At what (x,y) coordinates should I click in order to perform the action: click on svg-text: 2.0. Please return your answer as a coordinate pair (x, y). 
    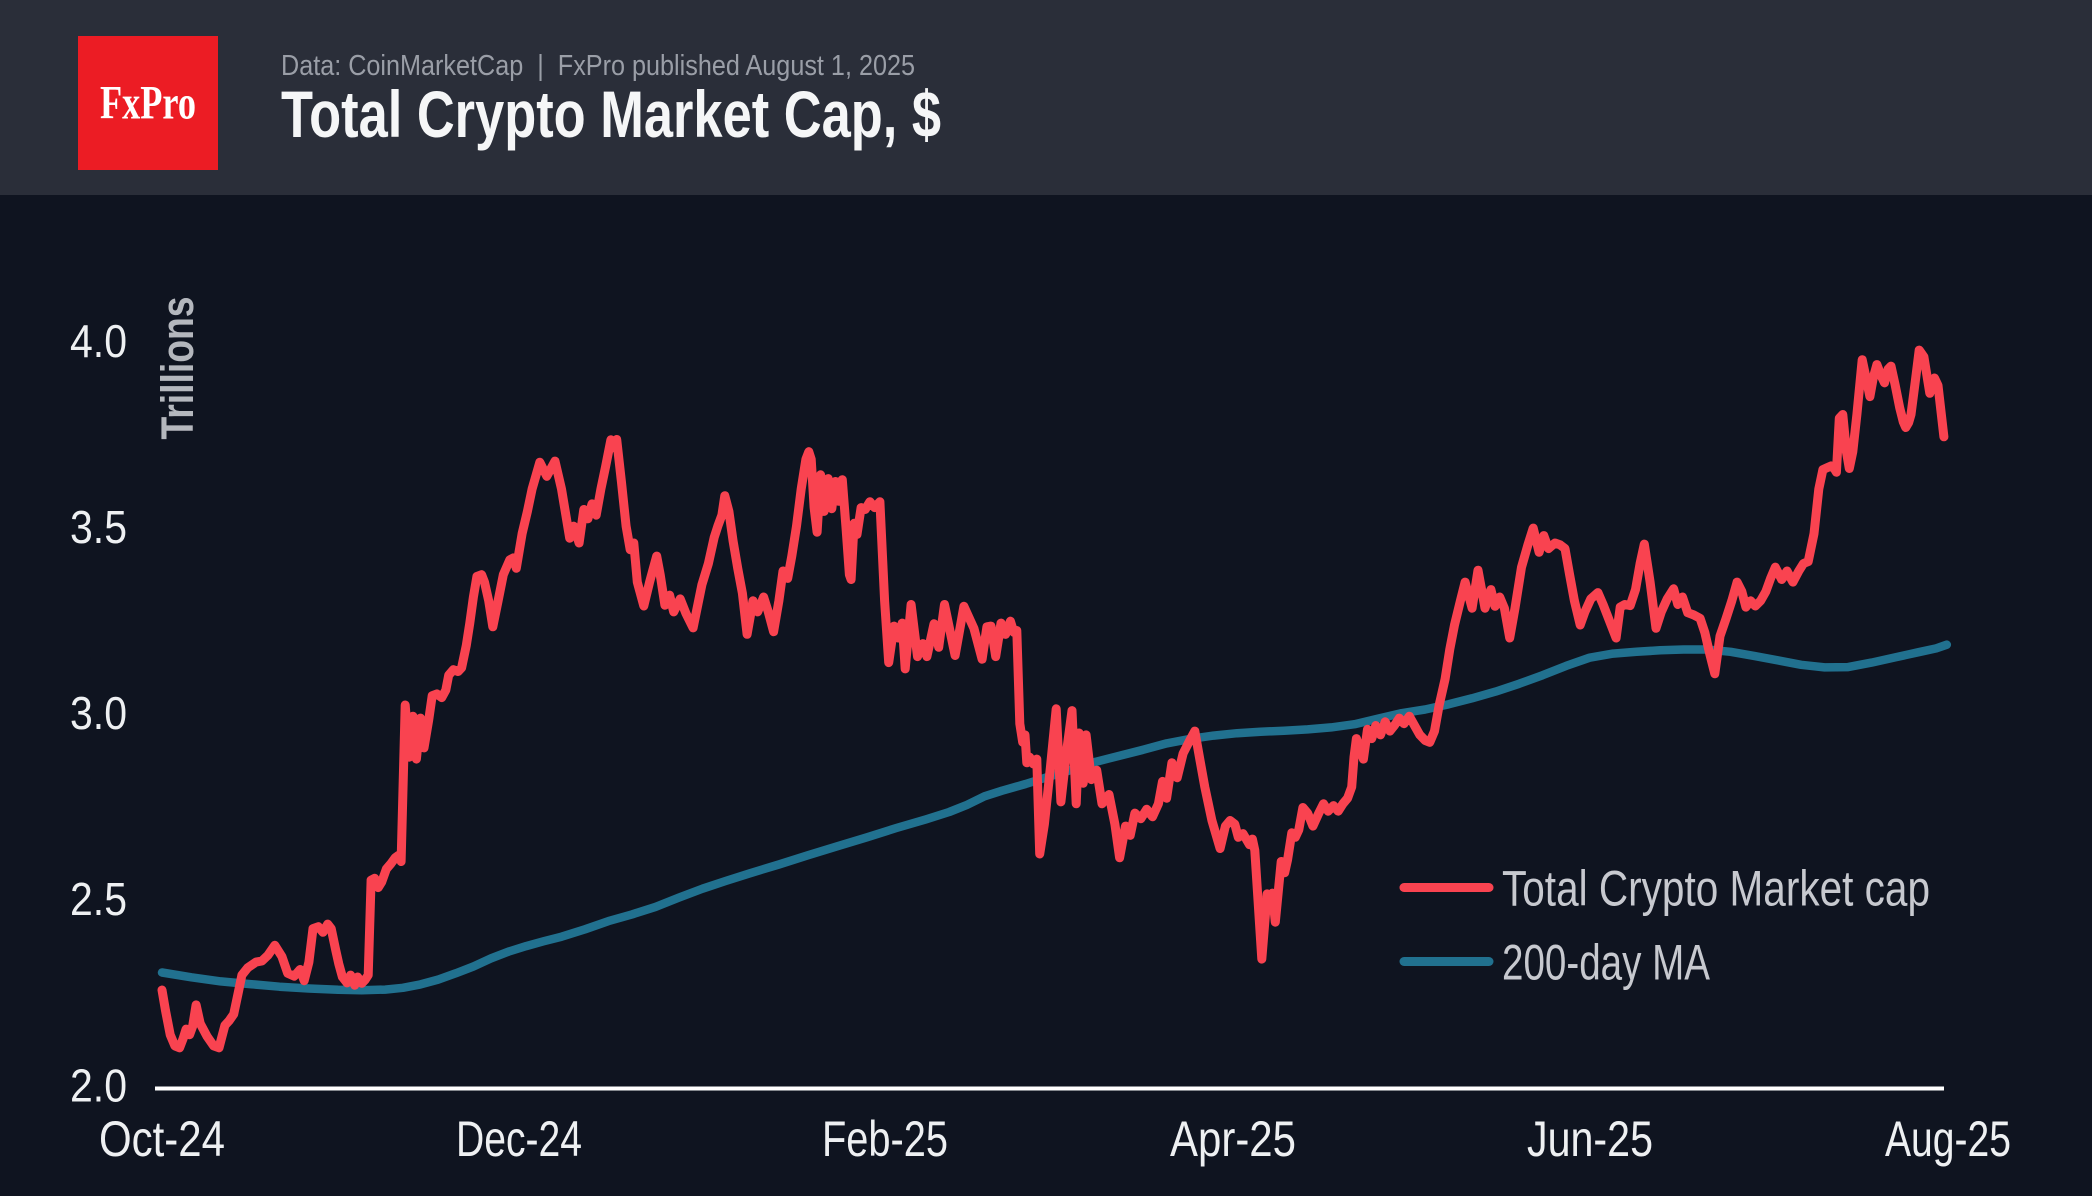
    Looking at the image, I should click on (98, 1086).